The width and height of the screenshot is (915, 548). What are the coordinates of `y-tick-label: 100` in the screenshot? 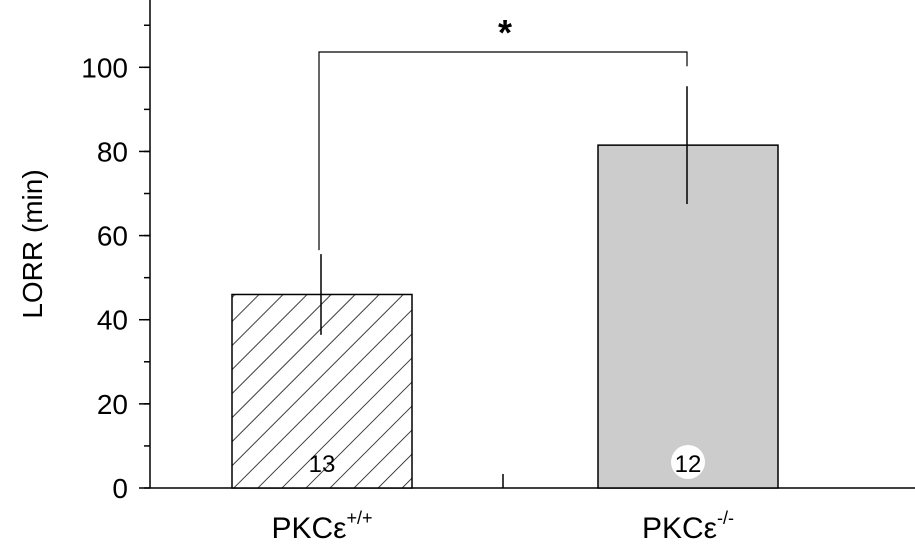 It's located at (104, 67).